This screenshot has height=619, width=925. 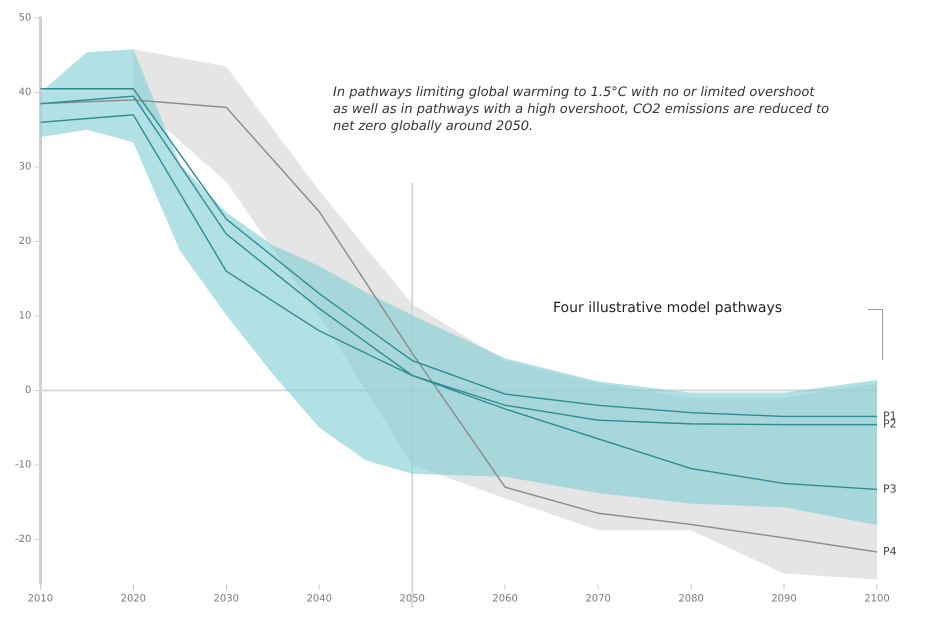 I want to click on x-tick-label: 2040, so click(x=319, y=599).